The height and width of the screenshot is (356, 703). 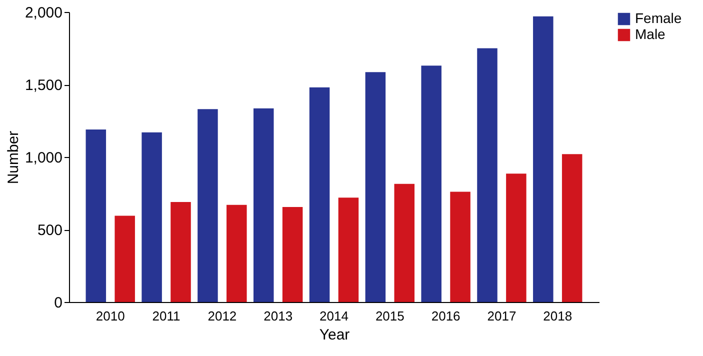 What do you see at coordinates (334, 335) in the screenshot?
I see `x-axis-title: Year` at bounding box center [334, 335].